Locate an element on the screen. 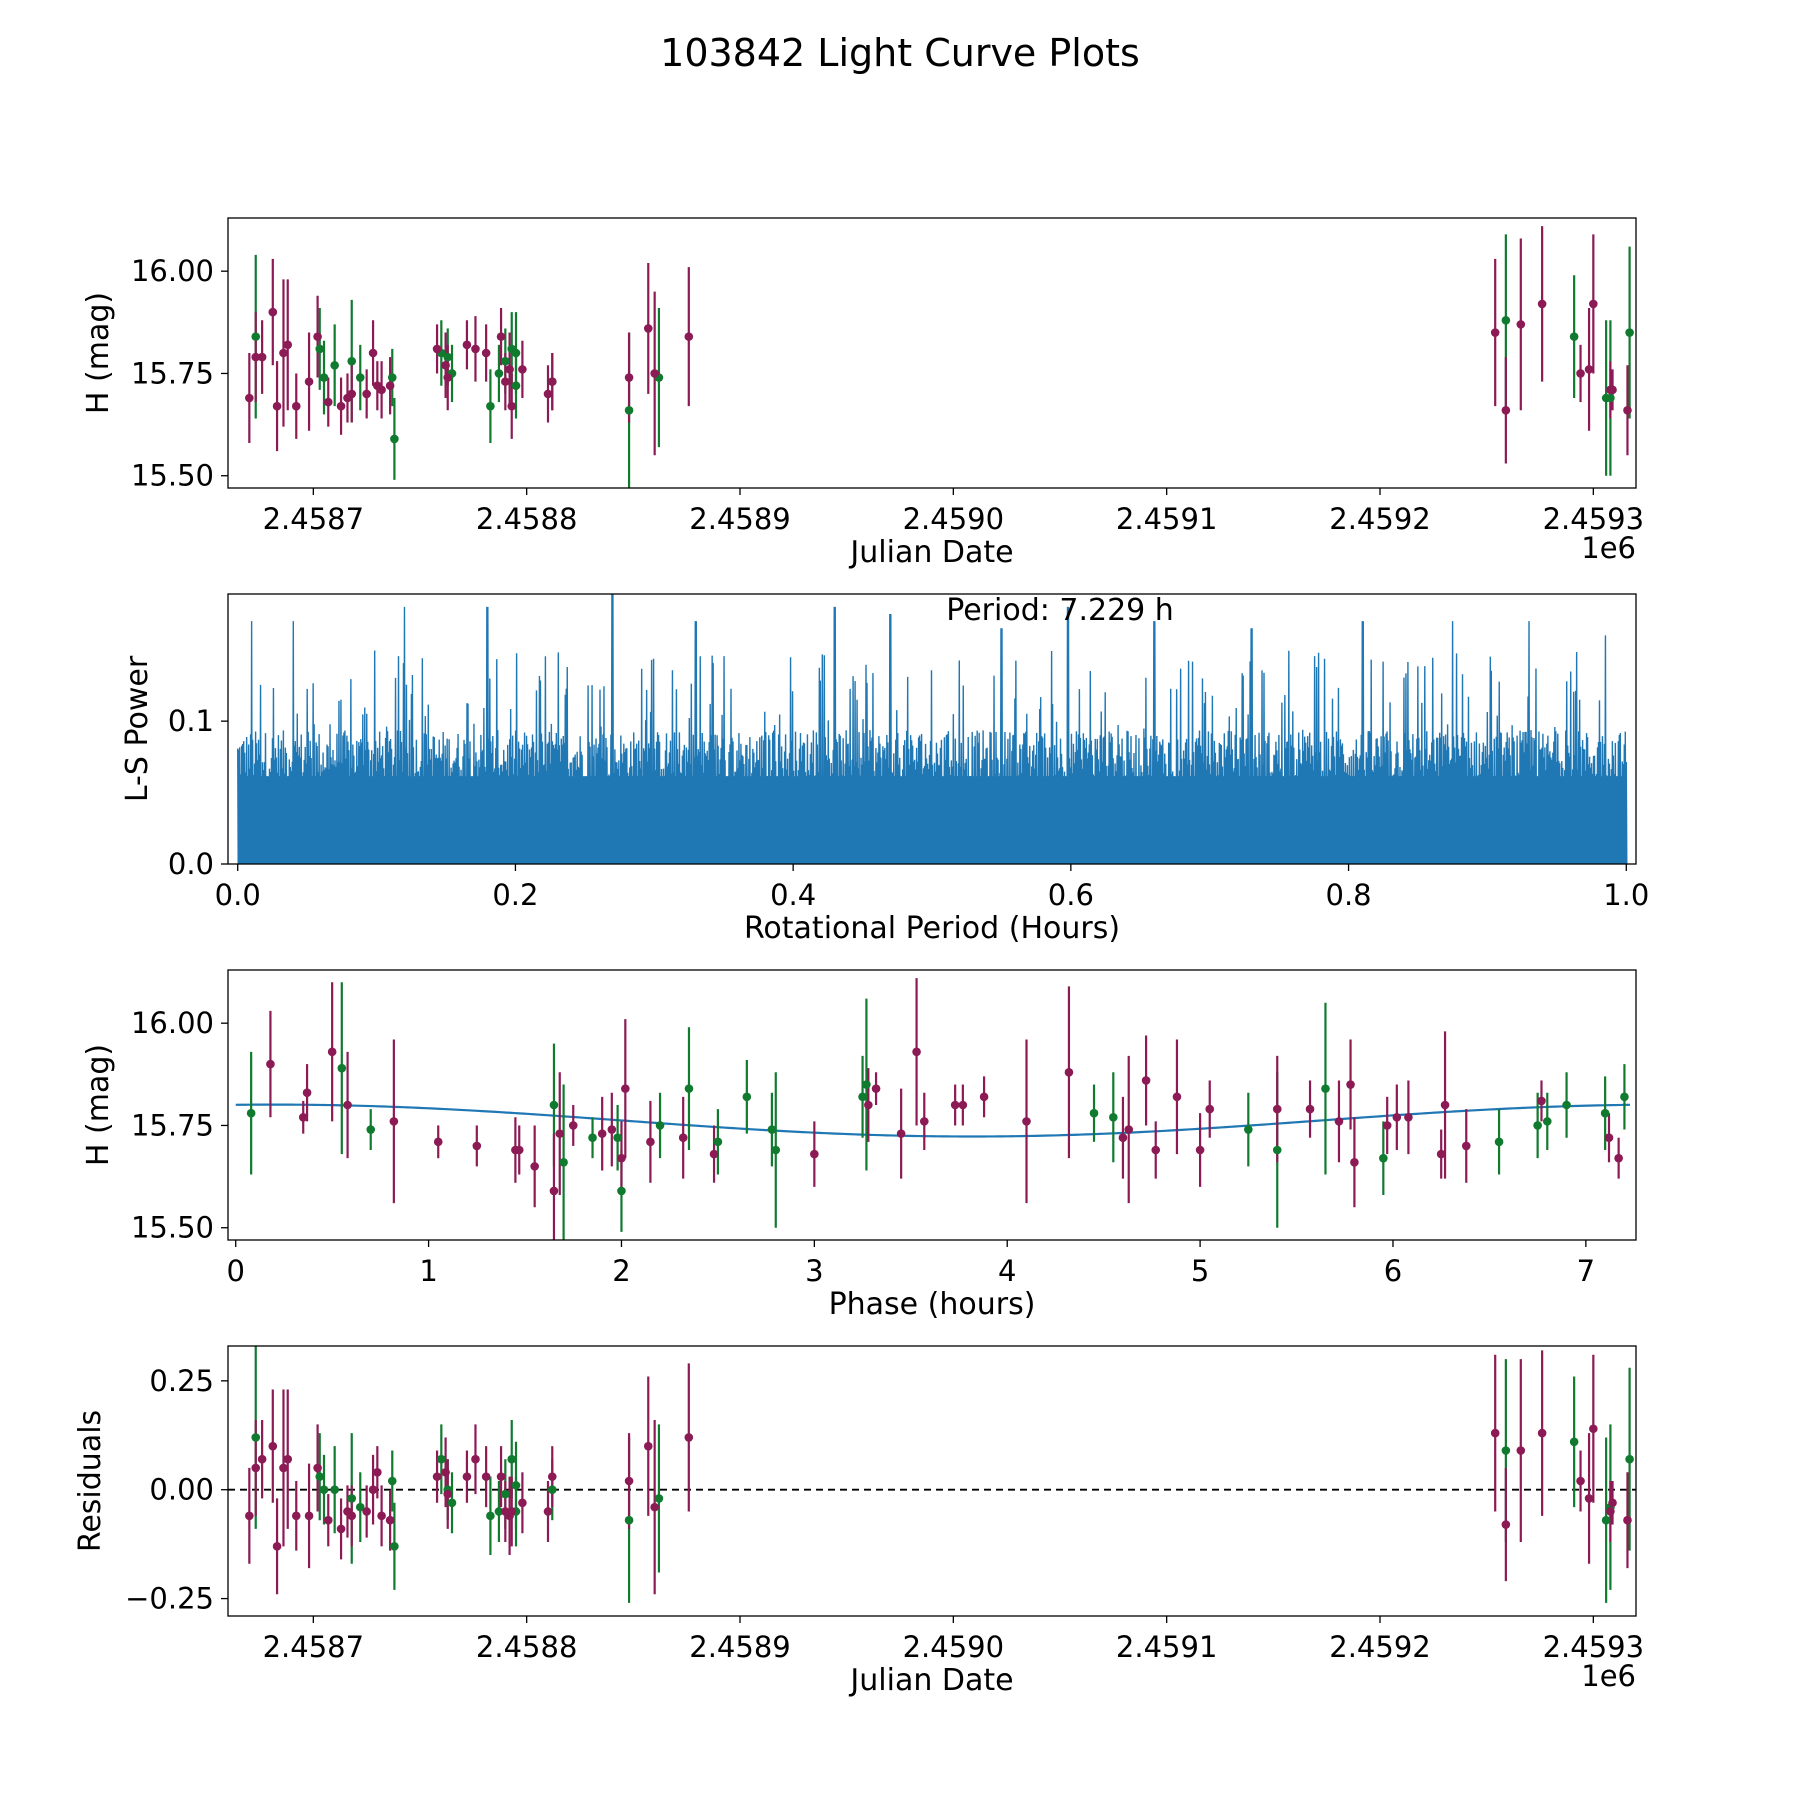  residuals-x-offset-label: 1e6 is located at coordinates (1608, 1676).